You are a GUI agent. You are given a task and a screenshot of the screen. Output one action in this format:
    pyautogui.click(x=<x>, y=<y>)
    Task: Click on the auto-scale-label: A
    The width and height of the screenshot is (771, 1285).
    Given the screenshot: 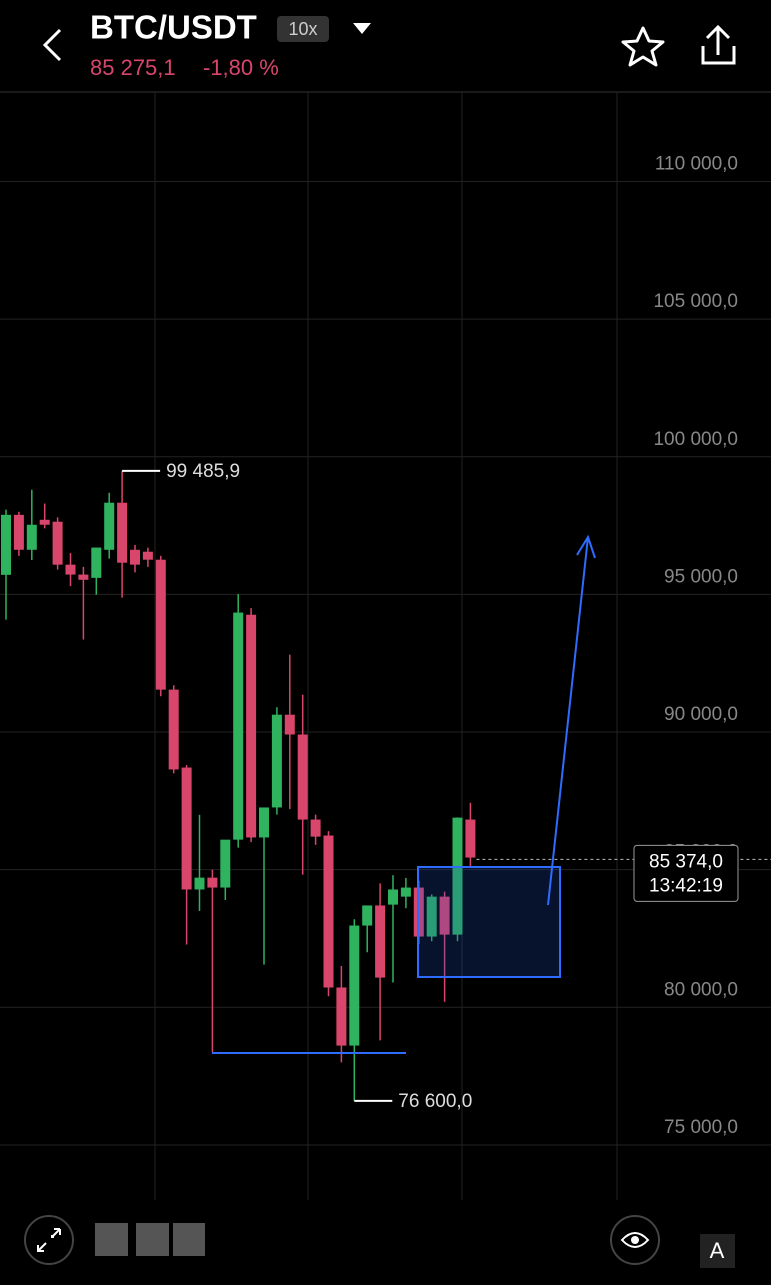 What is the action you would take?
    pyautogui.click(x=717, y=1250)
    